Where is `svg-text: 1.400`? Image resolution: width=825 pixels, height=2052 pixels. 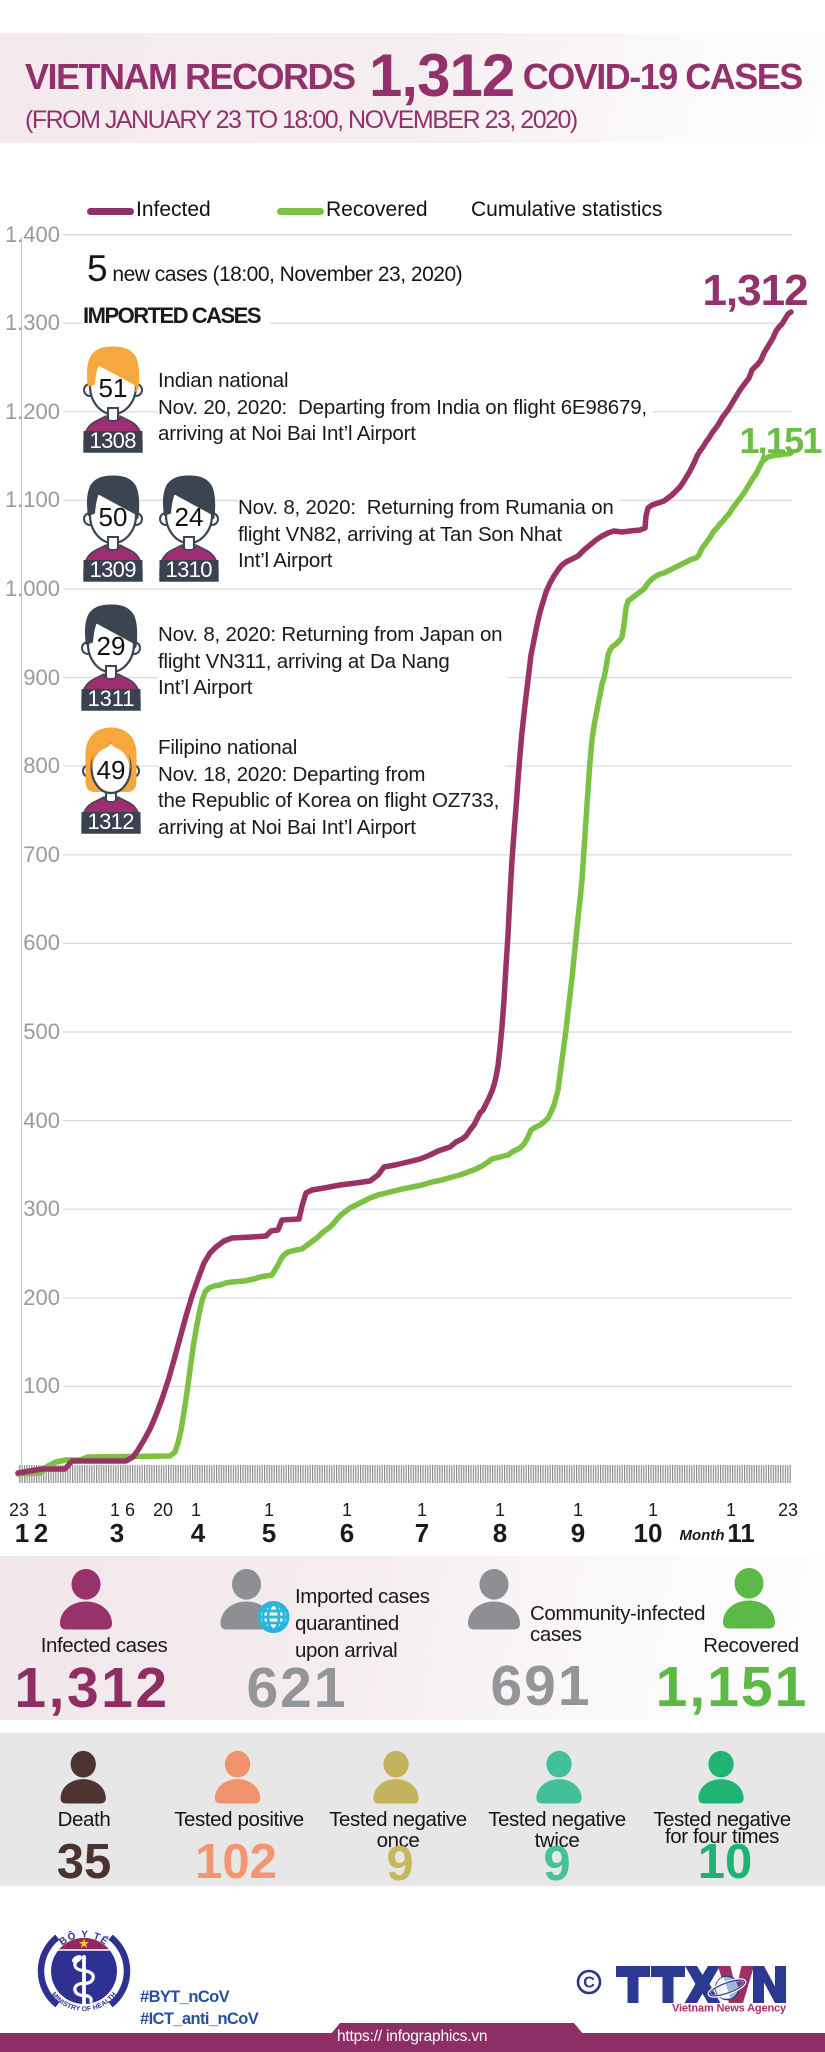 svg-text: 1.400 is located at coordinates (32, 234).